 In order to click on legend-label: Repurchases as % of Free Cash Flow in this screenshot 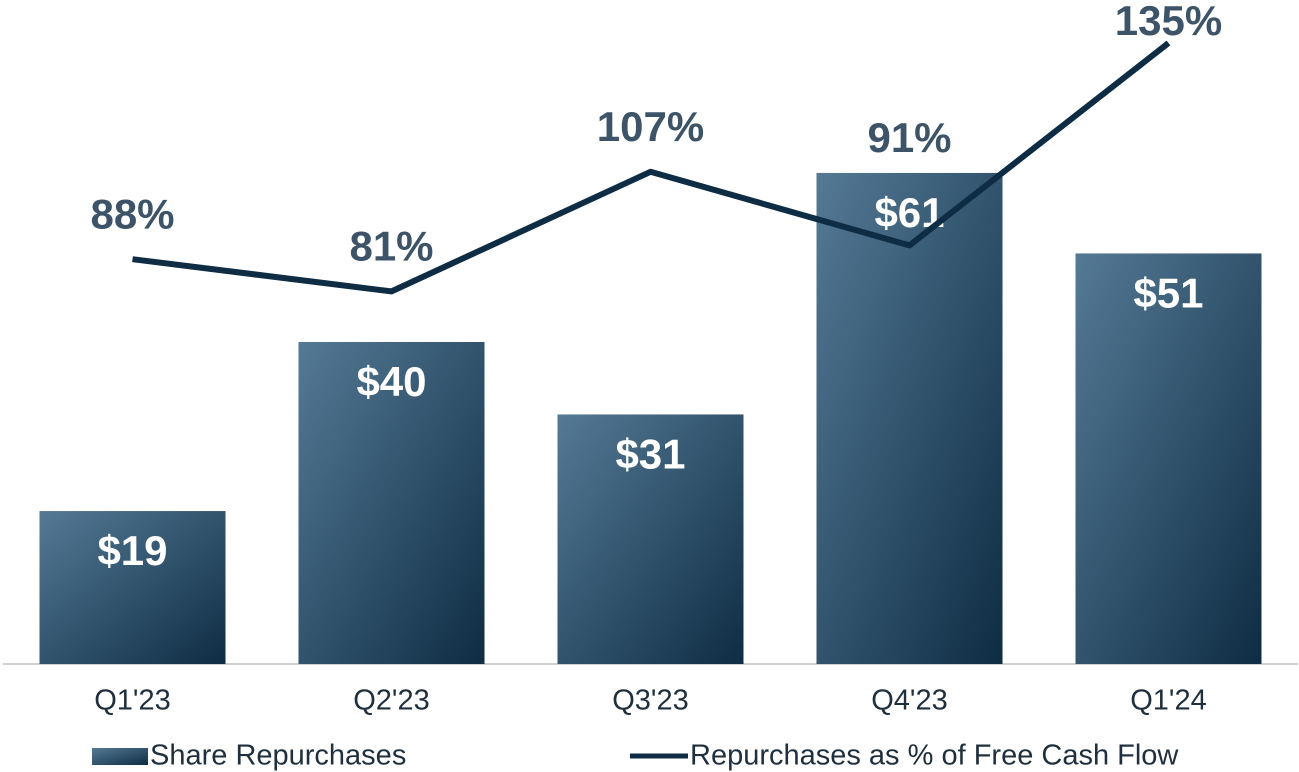, I will do `click(934, 756)`.